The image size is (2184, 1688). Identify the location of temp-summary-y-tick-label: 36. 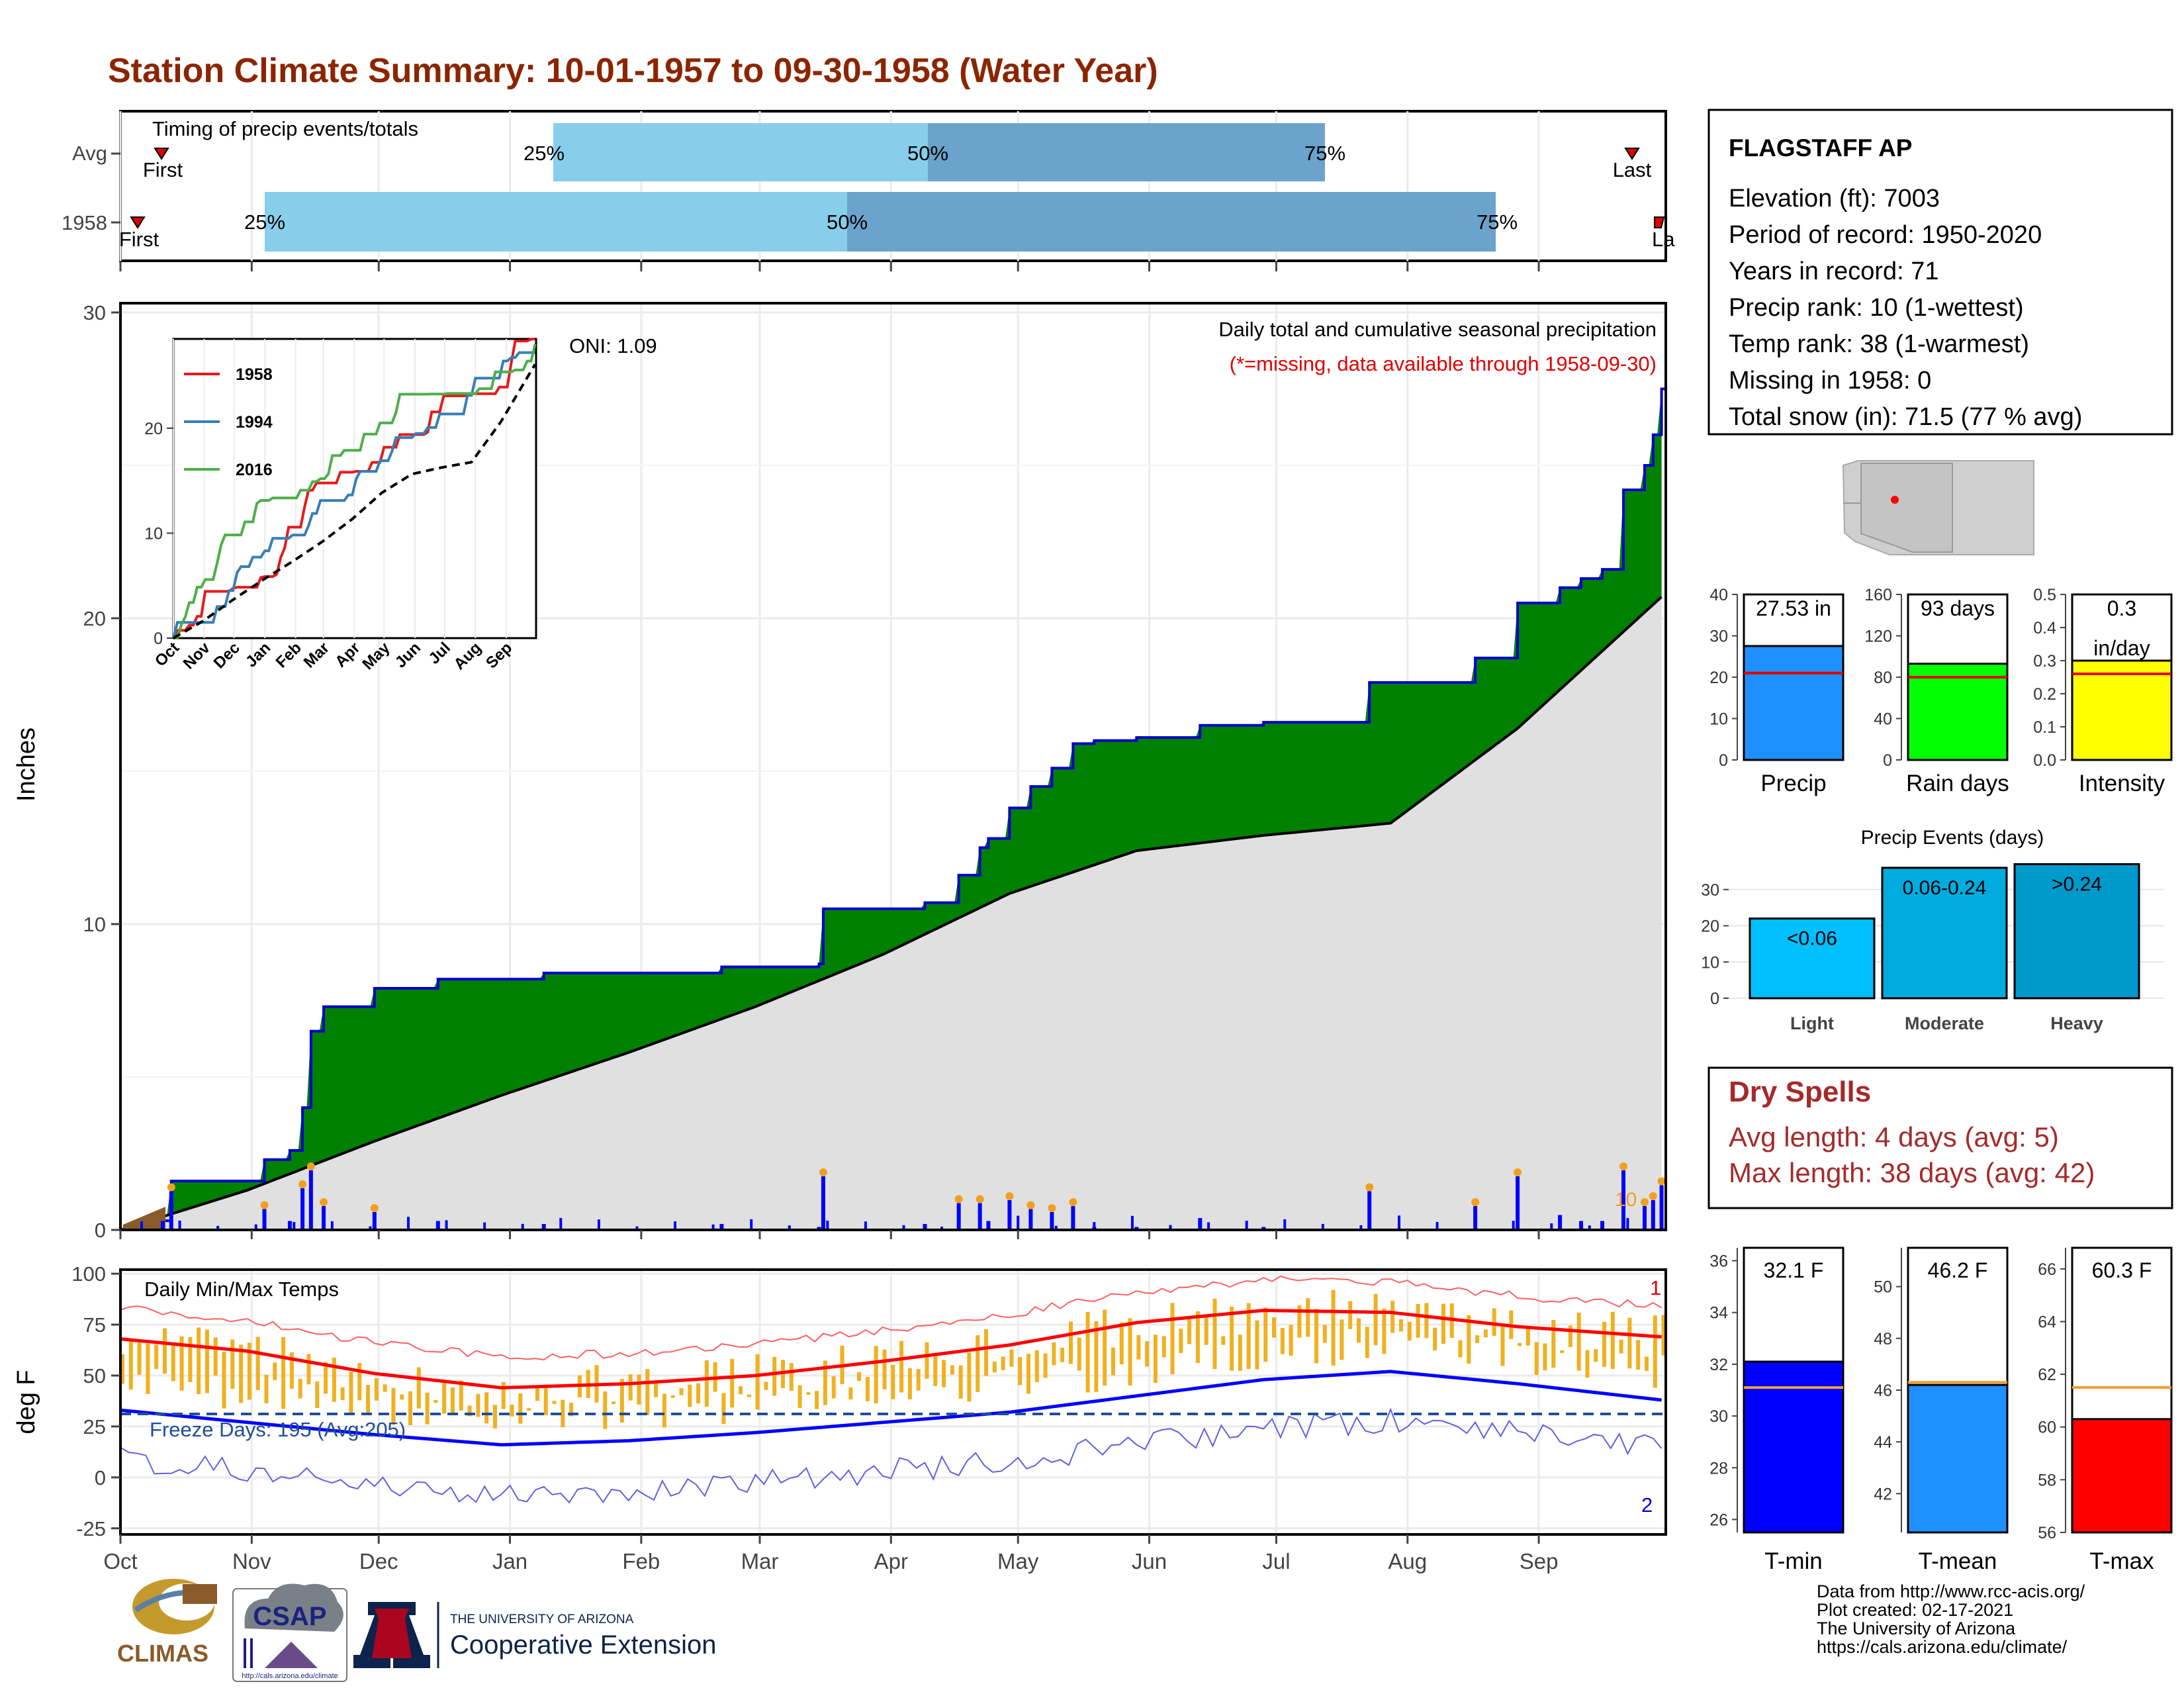
(1718, 1261).